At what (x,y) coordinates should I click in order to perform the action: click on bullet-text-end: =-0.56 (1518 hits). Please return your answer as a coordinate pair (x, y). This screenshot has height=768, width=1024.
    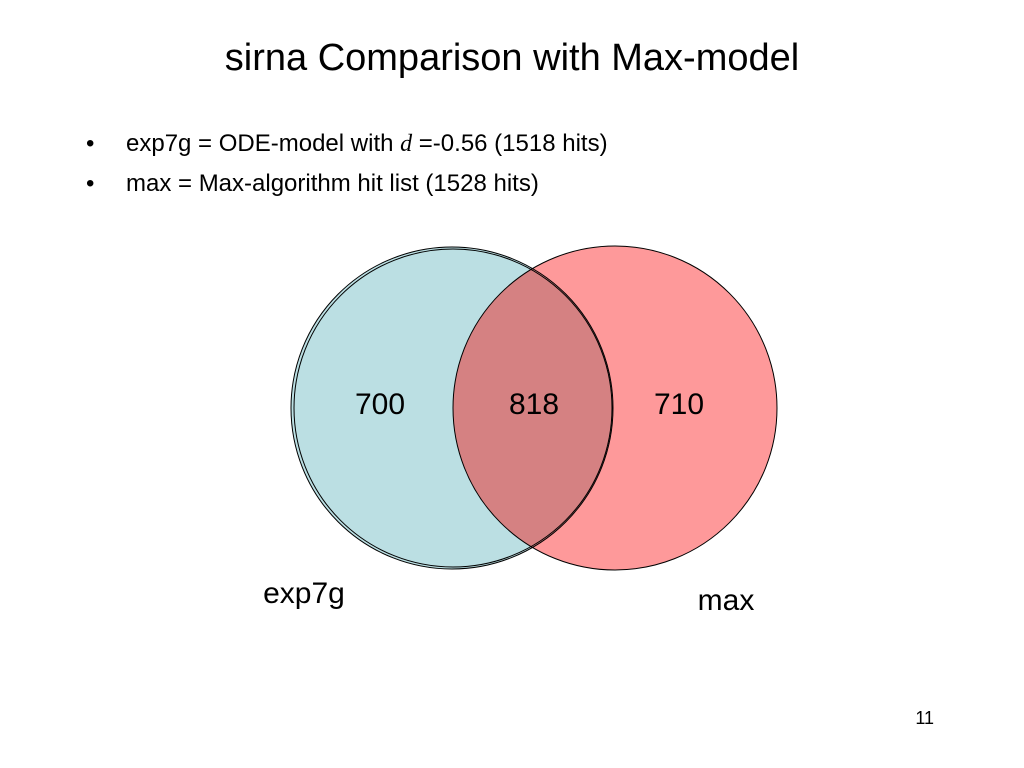
    Looking at the image, I should click on (510, 143).